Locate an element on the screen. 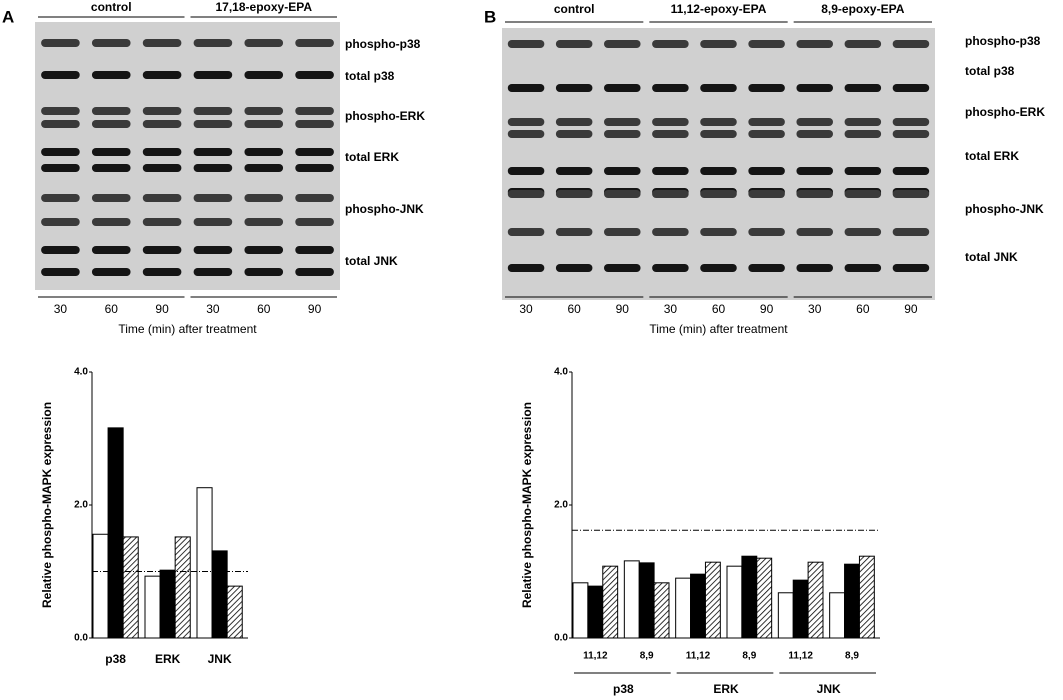 Image resolution: width=1063 pixels, height=700 pixels. group-header: control is located at coordinates (111, 7).